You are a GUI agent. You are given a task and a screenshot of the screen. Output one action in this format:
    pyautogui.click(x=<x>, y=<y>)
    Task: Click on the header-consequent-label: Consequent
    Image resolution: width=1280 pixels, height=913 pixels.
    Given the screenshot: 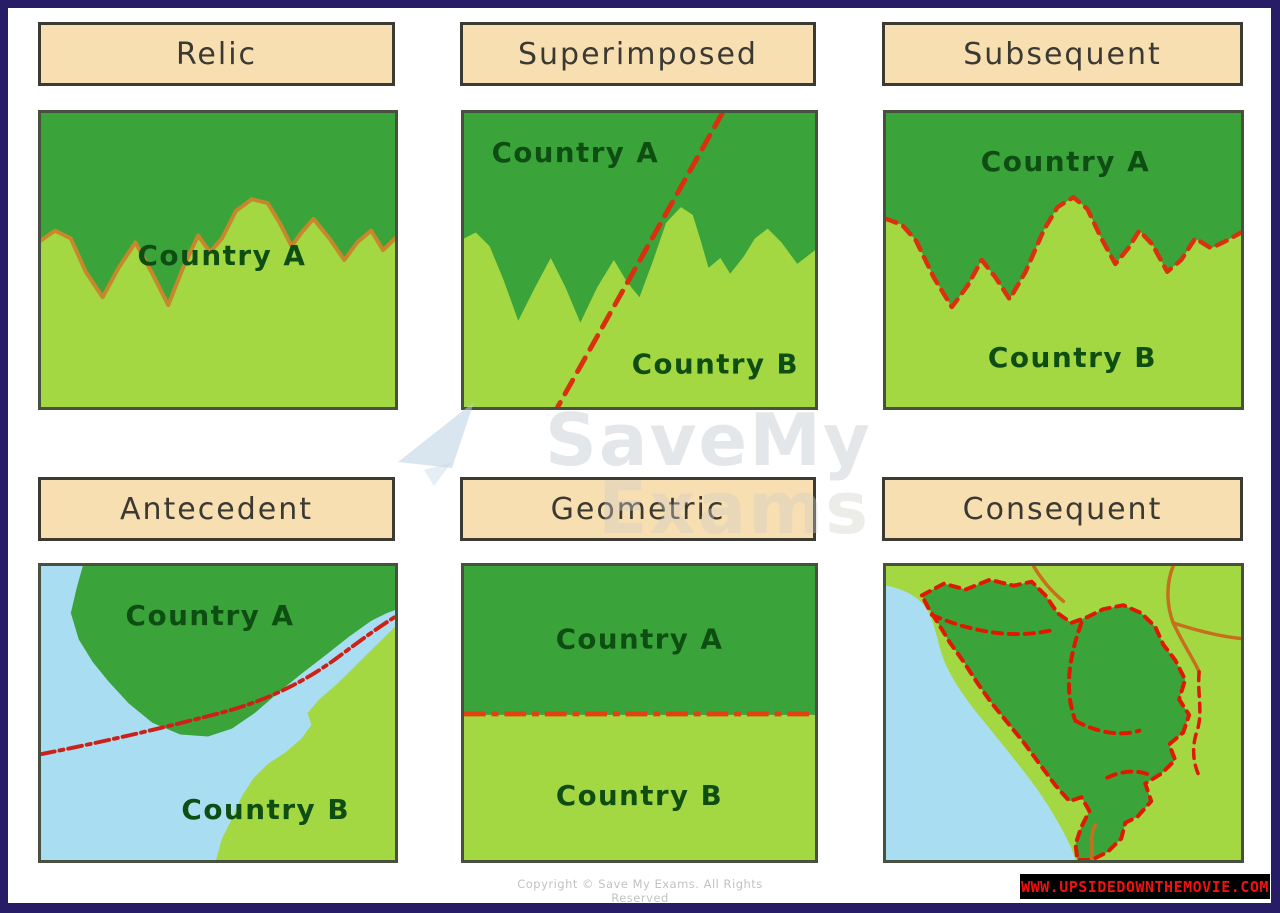 What is the action you would take?
    pyautogui.click(x=1062, y=509)
    